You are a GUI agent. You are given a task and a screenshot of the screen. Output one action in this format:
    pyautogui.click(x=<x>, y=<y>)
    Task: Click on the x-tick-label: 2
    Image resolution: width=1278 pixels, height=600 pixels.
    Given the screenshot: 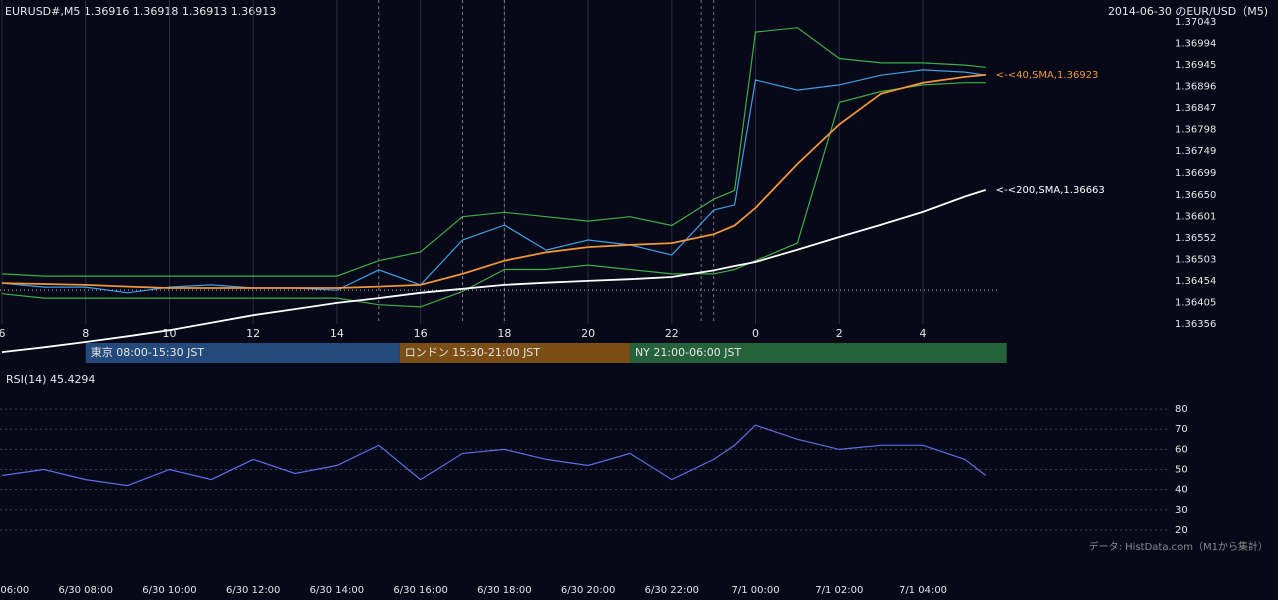 What is the action you would take?
    pyautogui.click(x=839, y=333)
    